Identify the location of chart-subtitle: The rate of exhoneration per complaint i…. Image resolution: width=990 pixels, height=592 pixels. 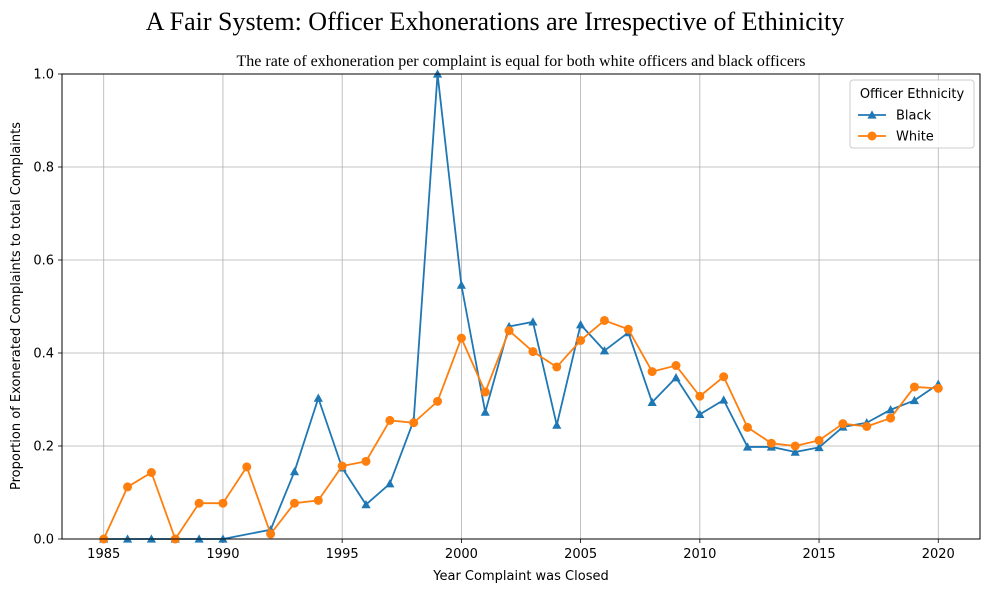
(521, 61).